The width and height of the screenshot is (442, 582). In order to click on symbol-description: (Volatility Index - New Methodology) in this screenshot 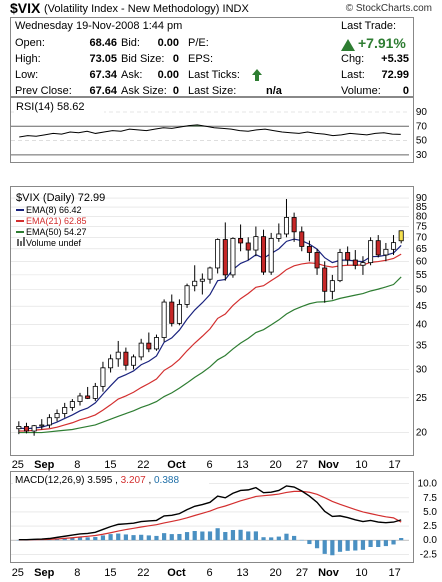, I will do `click(132, 9)`.